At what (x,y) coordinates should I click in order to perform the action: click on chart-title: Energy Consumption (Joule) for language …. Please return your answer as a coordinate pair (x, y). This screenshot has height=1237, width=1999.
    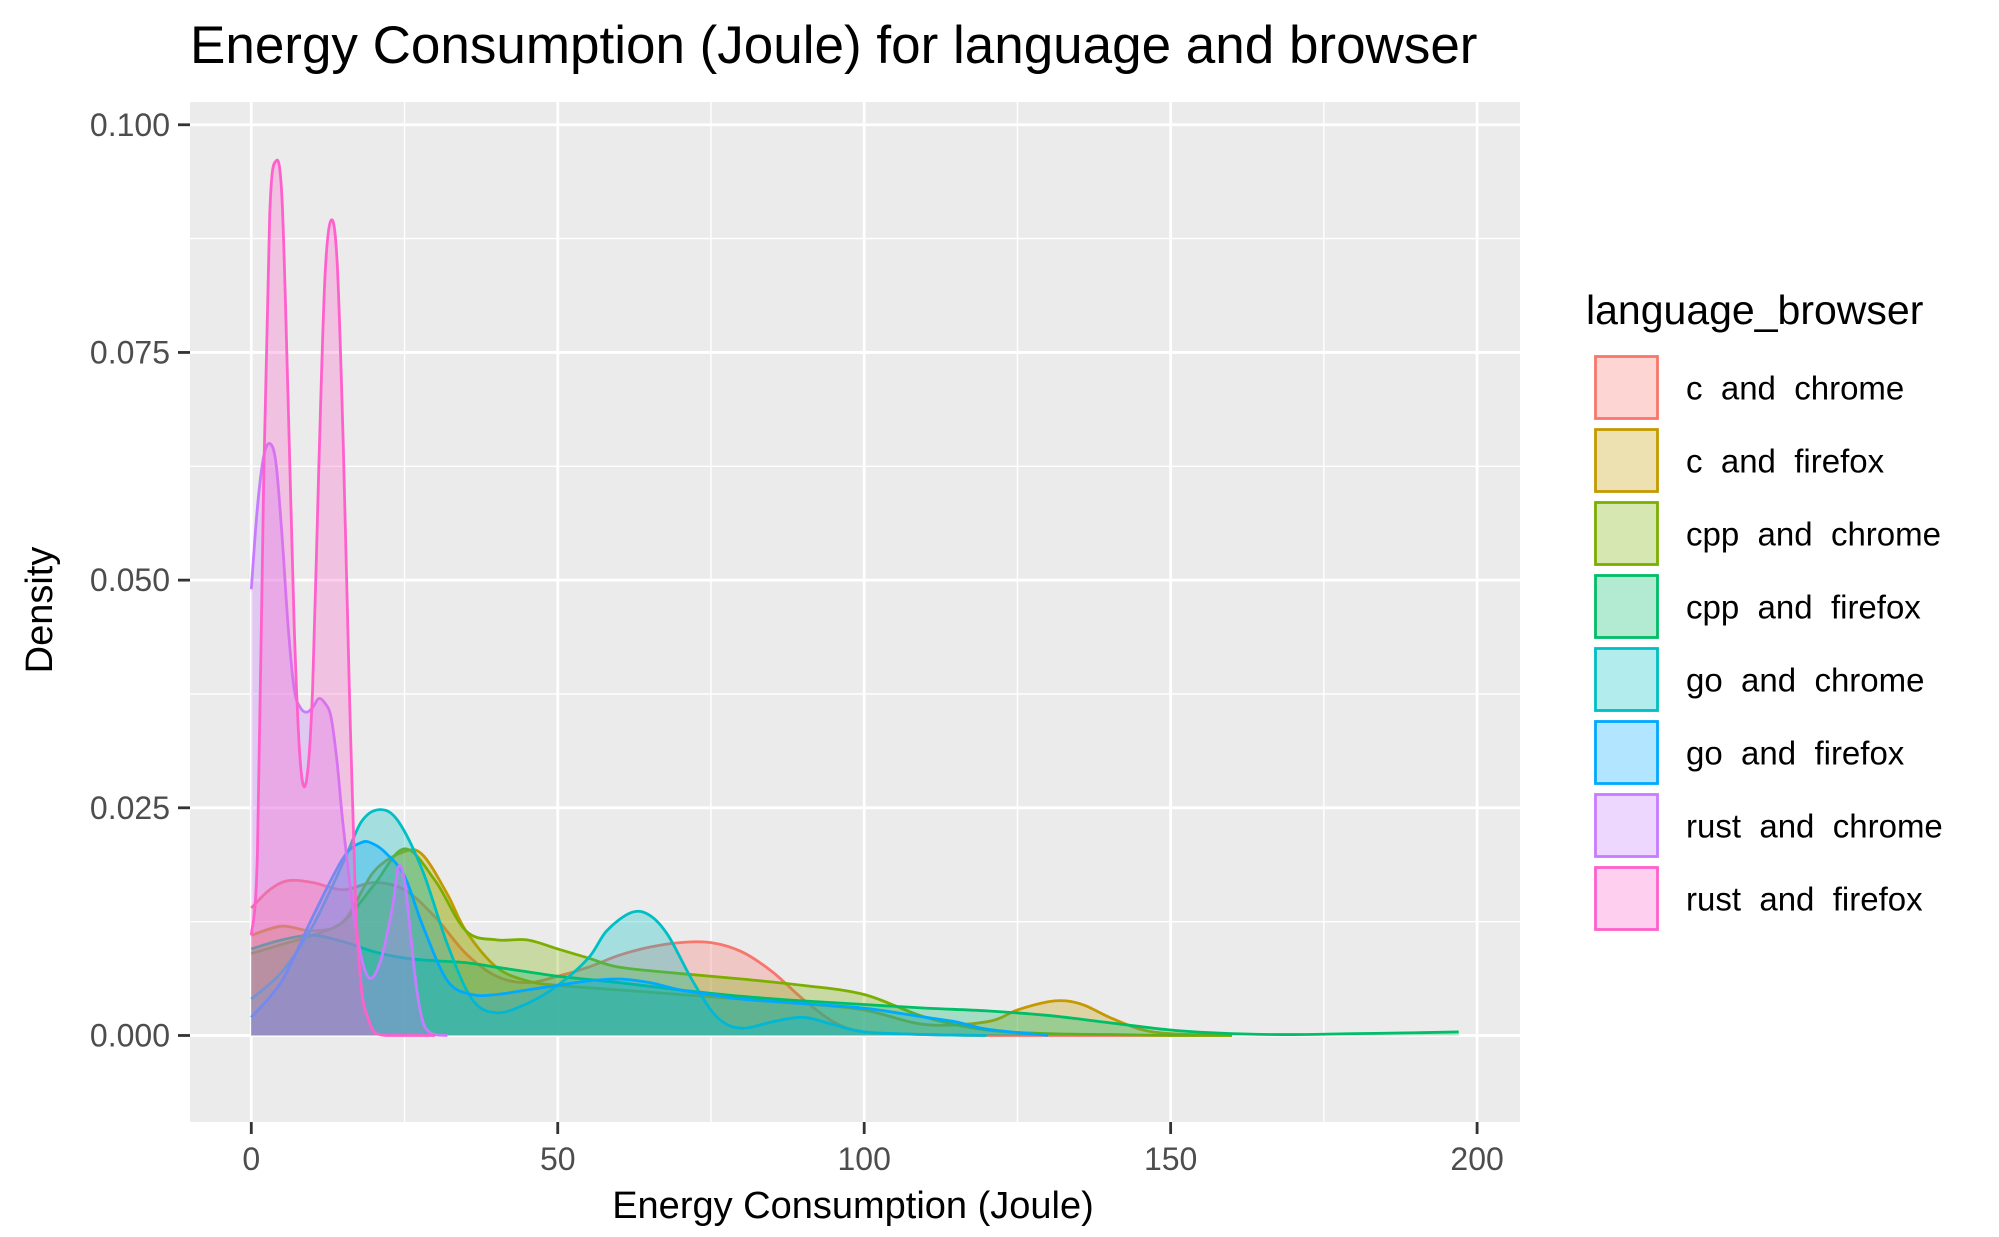
    Looking at the image, I should click on (833, 45).